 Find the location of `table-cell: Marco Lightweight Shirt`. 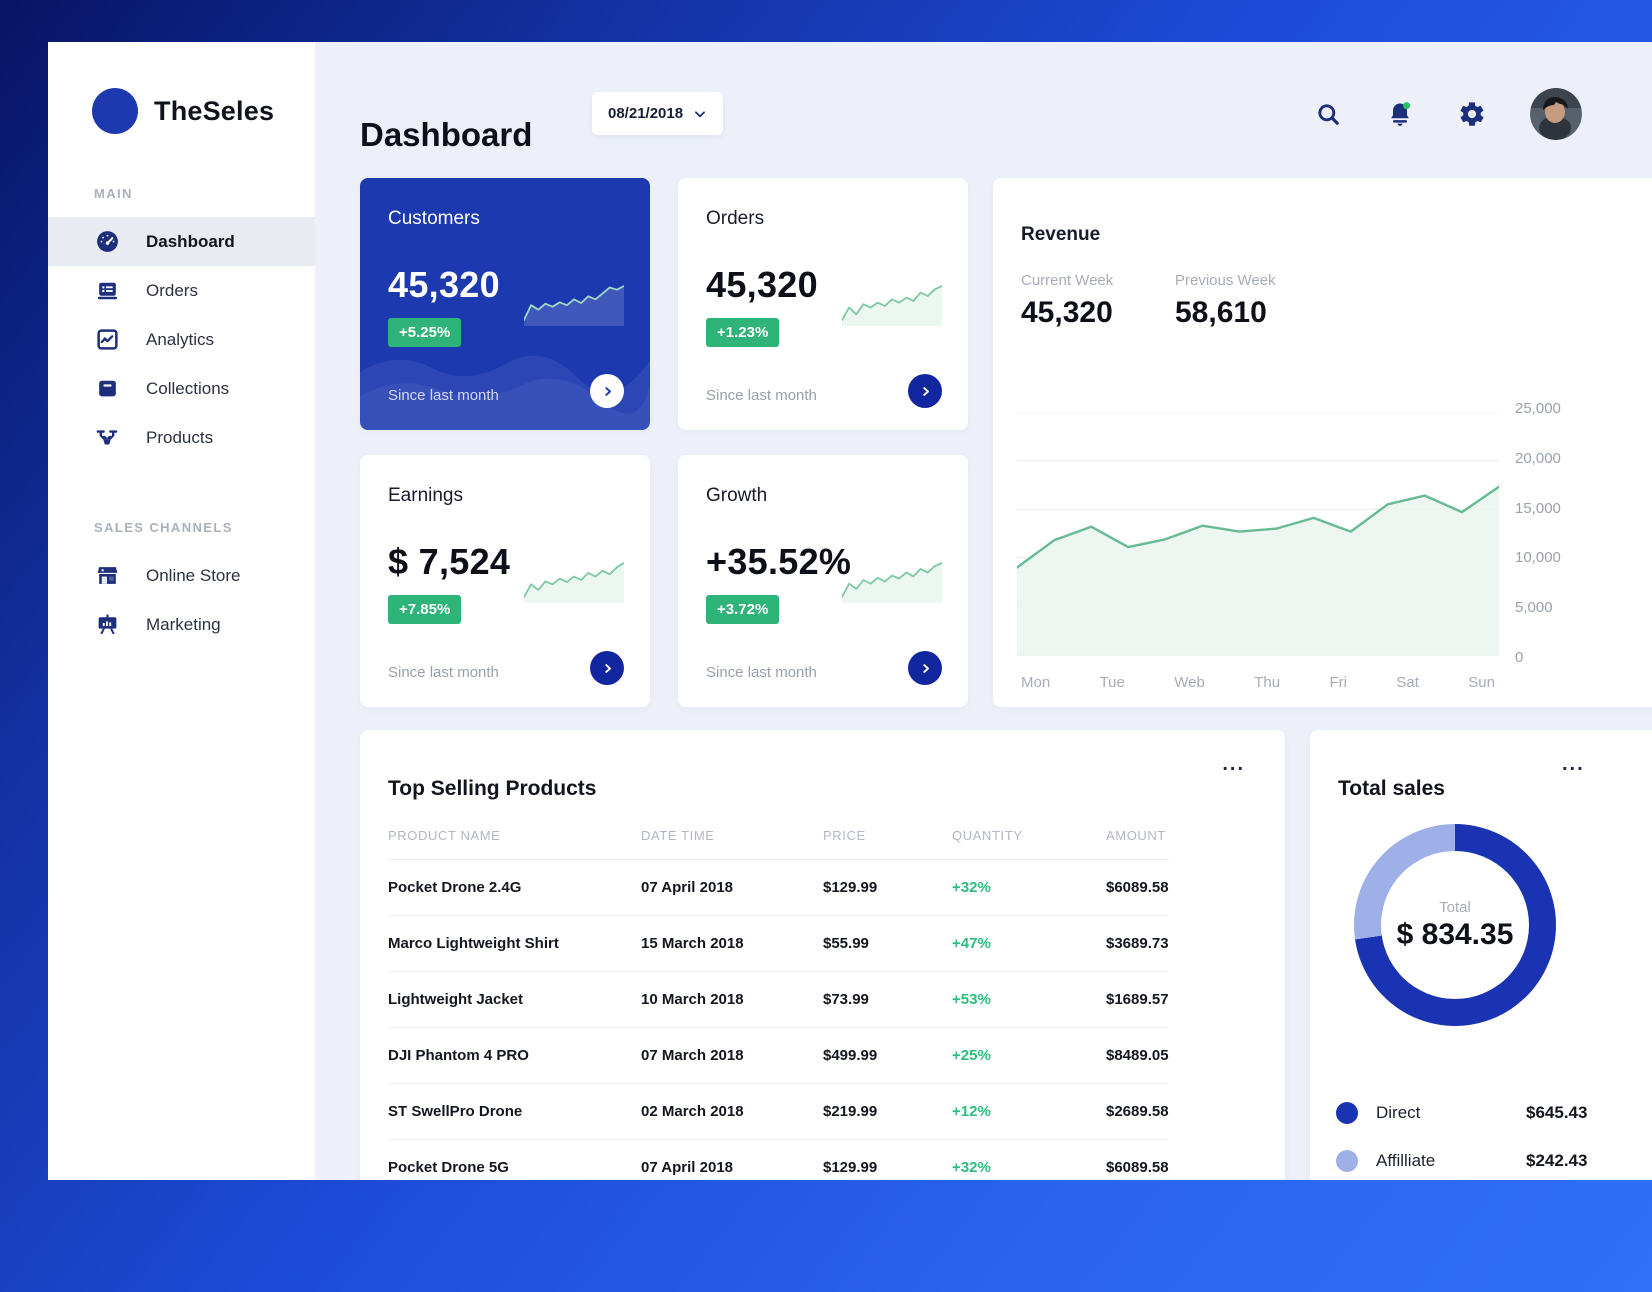

table-cell: Marco Lightweight Shirt is located at coordinates (514, 943).